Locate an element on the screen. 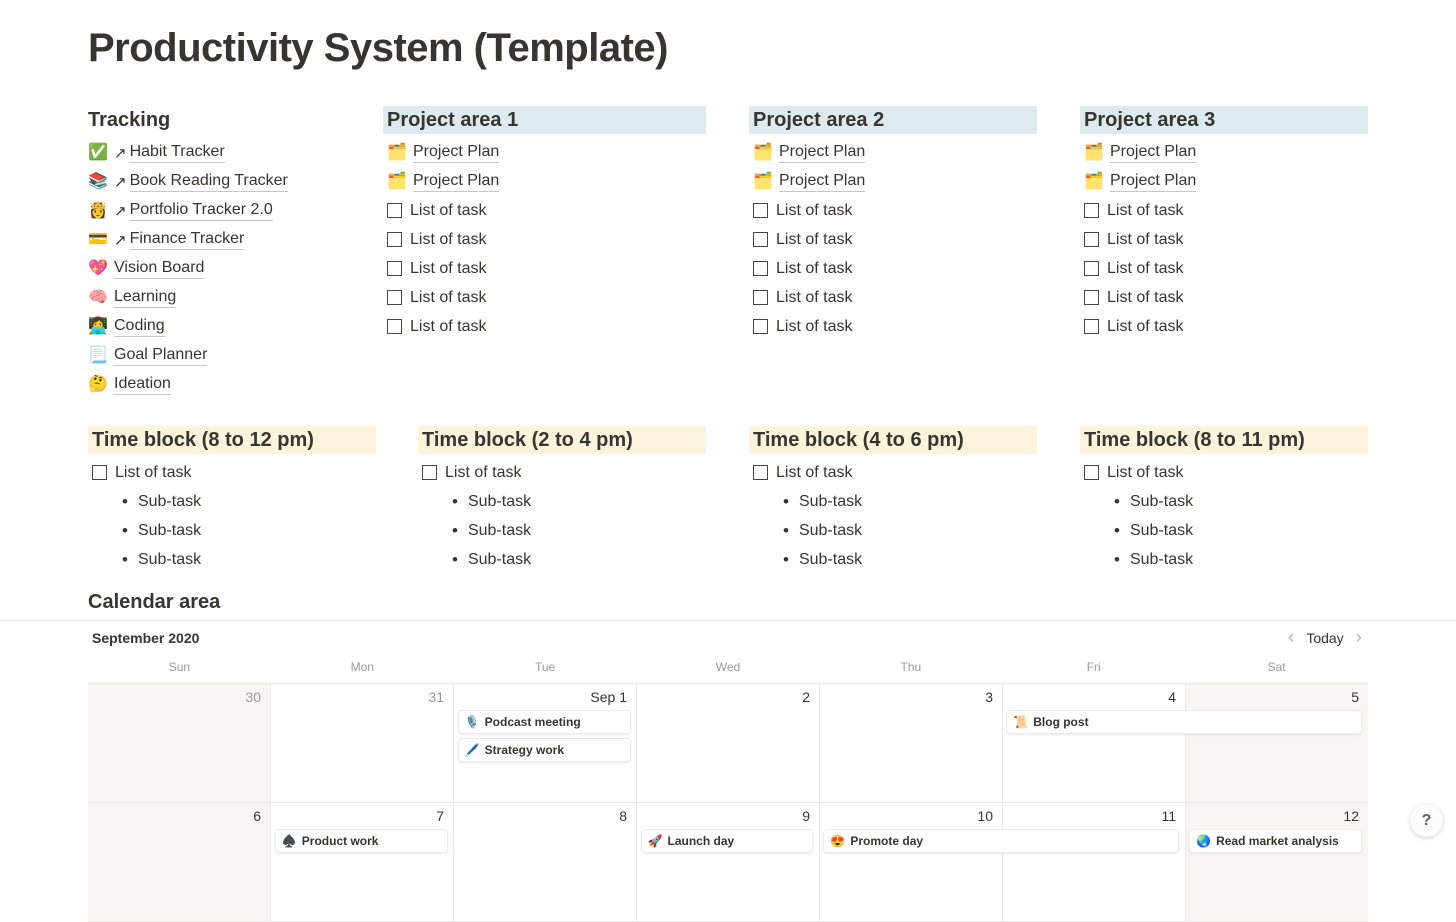 The width and height of the screenshot is (1456, 922). tracking-item: 🧠 Learning is located at coordinates (231, 297).